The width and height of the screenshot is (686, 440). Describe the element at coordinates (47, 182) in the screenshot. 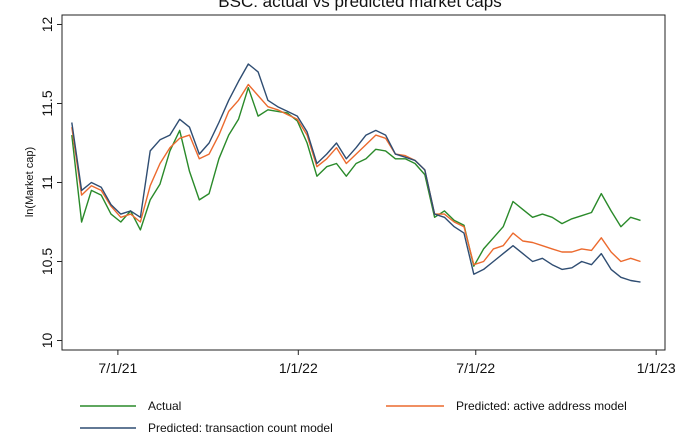

I see `y-tick-label: 11` at that location.